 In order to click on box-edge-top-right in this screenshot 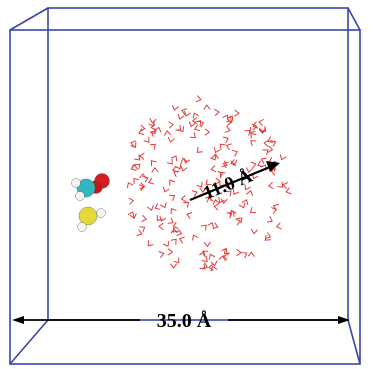, I will do `click(354, 19)`.